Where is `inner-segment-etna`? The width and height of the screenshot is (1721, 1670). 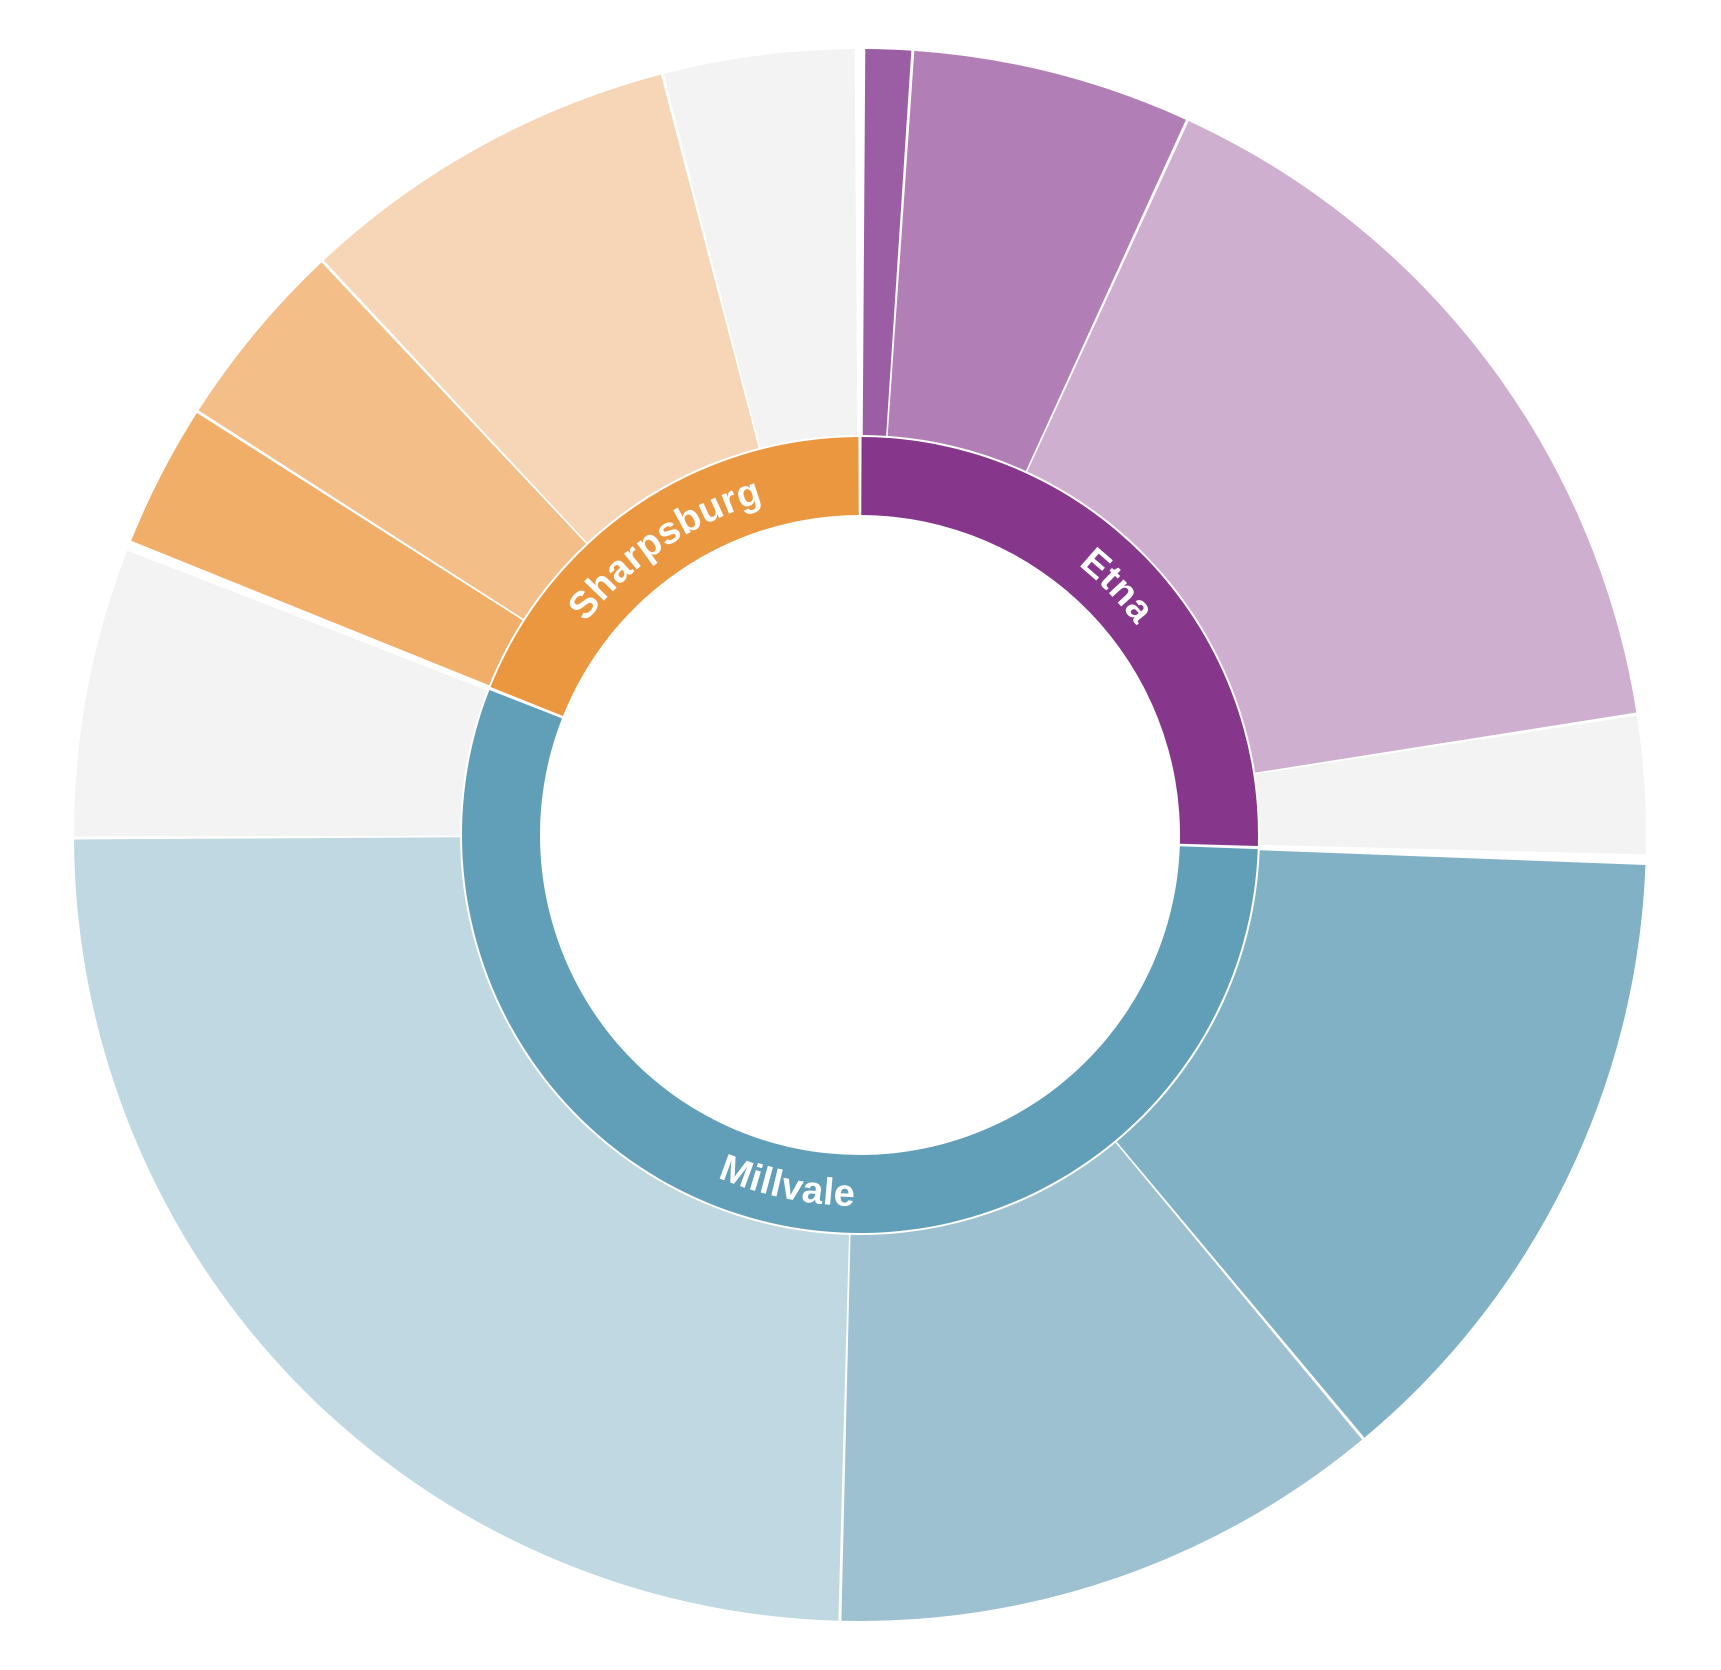
inner-segment-etna is located at coordinates (1059, 641).